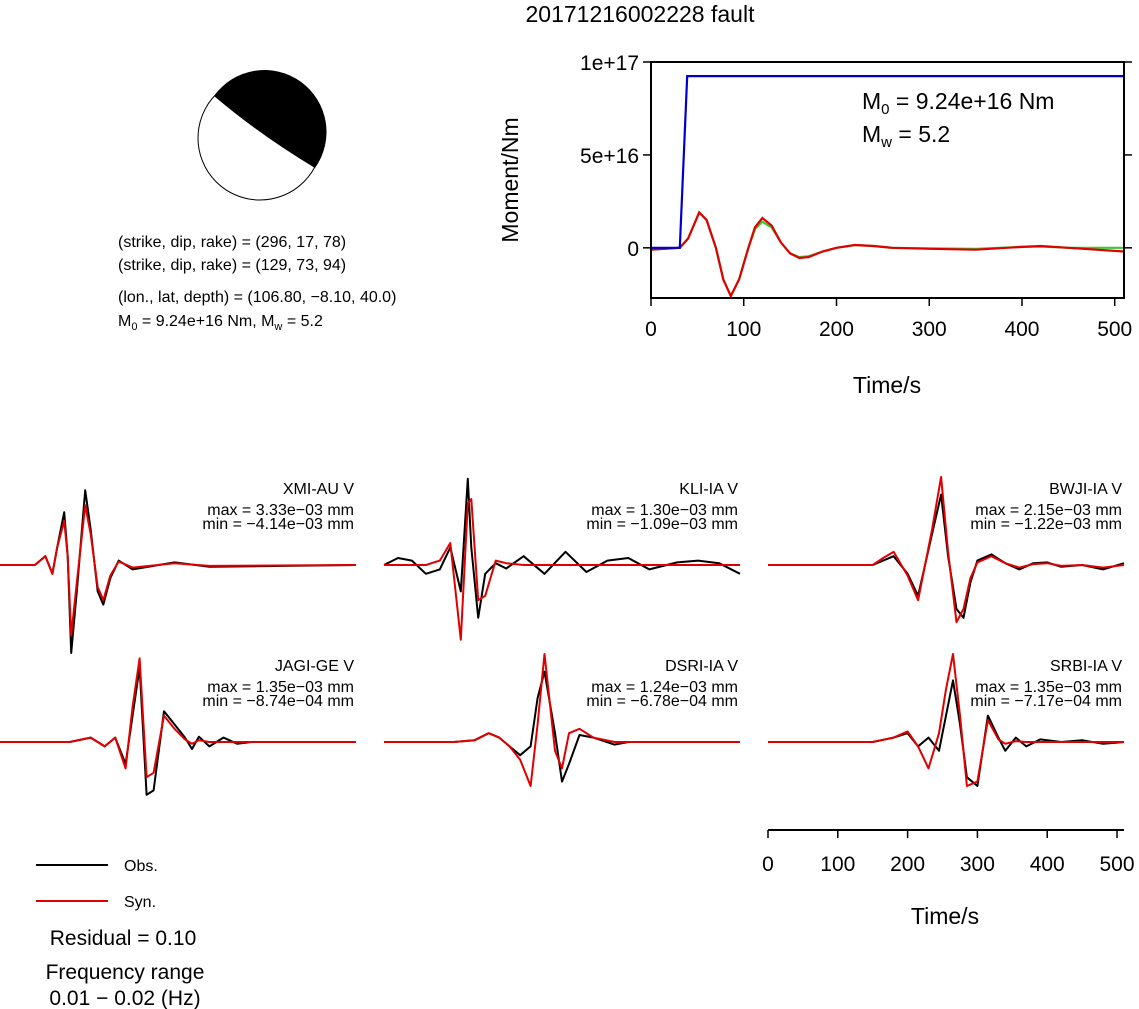 This screenshot has height=1009, width=1139. What do you see at coordinates (1116, 864) in the screenshot?
I see `waveform-x-tick-label: 500` at bounding box center [1116, 864].